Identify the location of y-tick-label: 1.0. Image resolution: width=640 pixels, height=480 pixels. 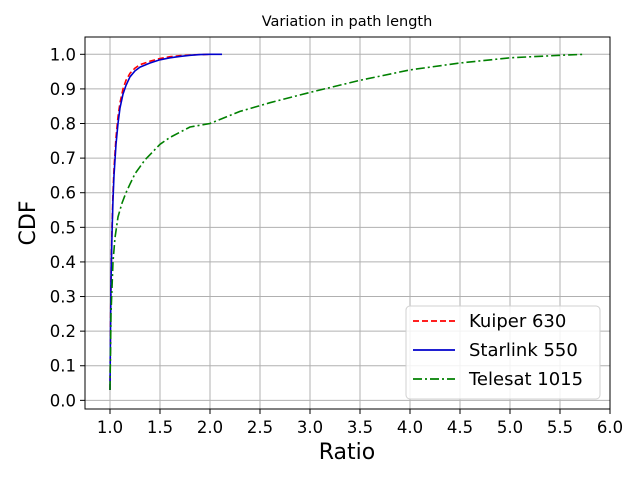
(63, 54).